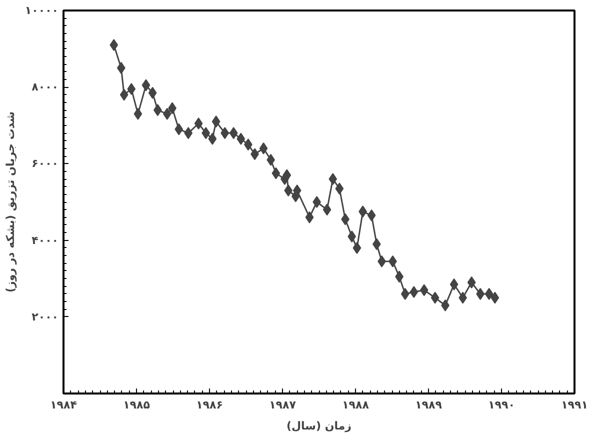 The width and height of the screenshot is (596, 435). What do you see at coordinates (41, 10) in the screenshot?
I see `y-tick-label: ۱۰۰۰۰` at bounding box center [41, 10].